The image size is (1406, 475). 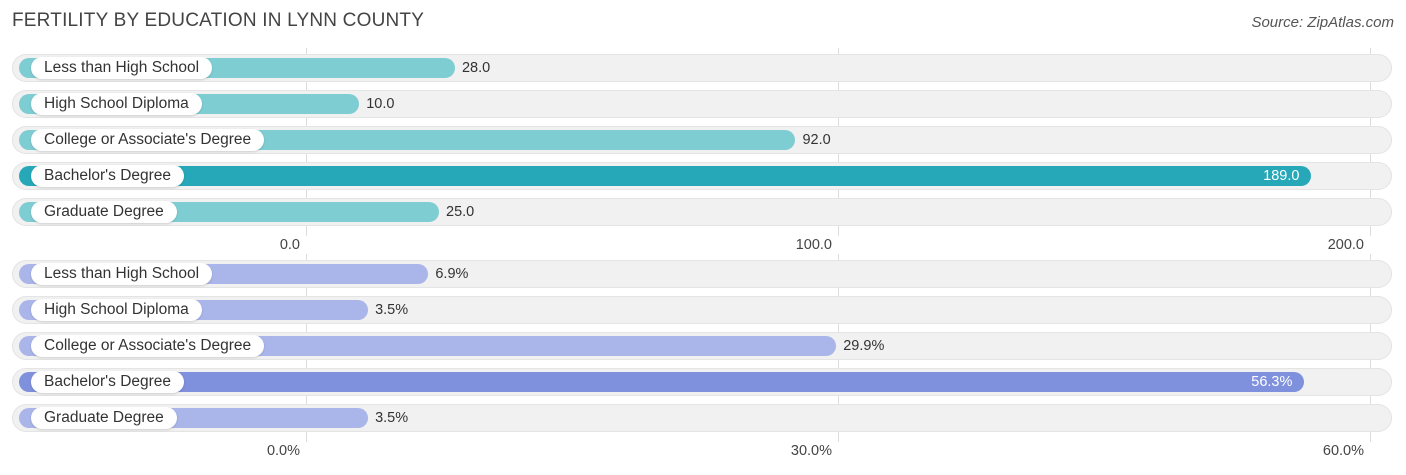 I want to click on chart-1-category-label: Less than High School, so click(x=122, y=68).